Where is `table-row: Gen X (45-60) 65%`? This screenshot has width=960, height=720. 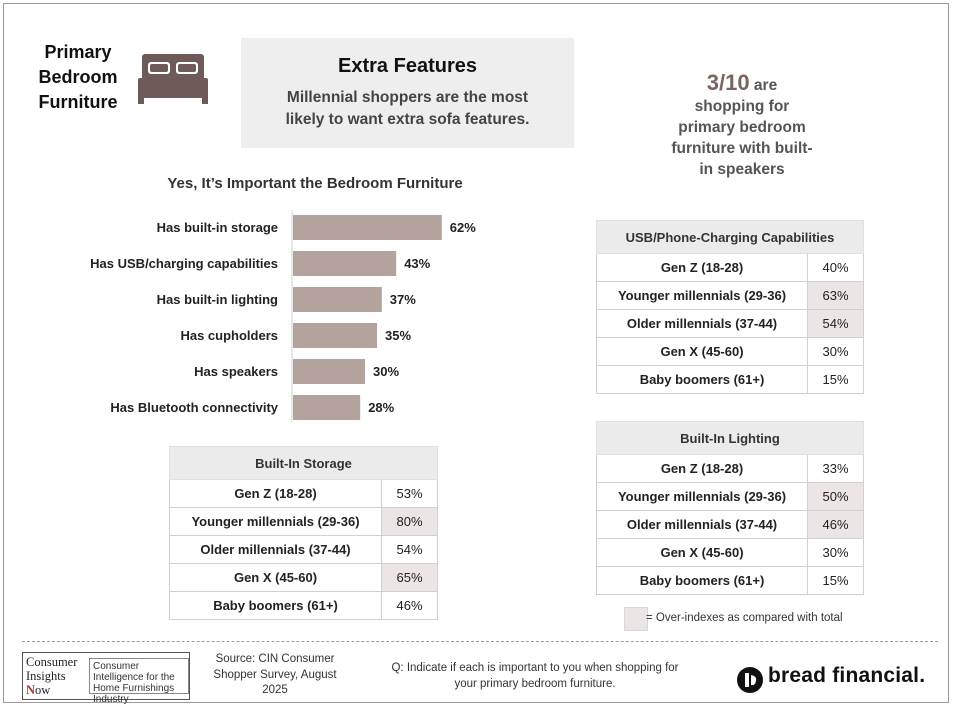 table-row: Gen X (45-60) 65% is located at coordinates (303, 577).